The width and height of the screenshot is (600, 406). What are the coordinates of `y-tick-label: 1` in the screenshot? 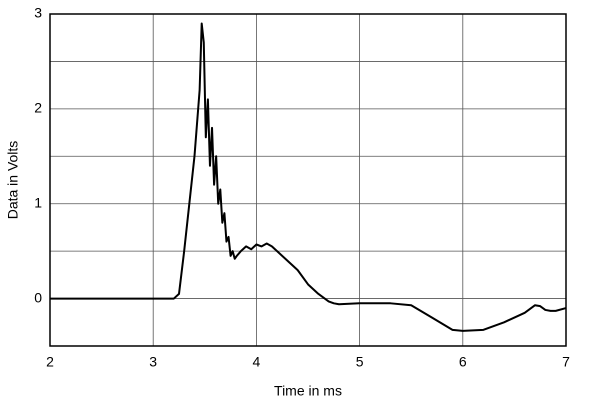 It's located at (38, 202).